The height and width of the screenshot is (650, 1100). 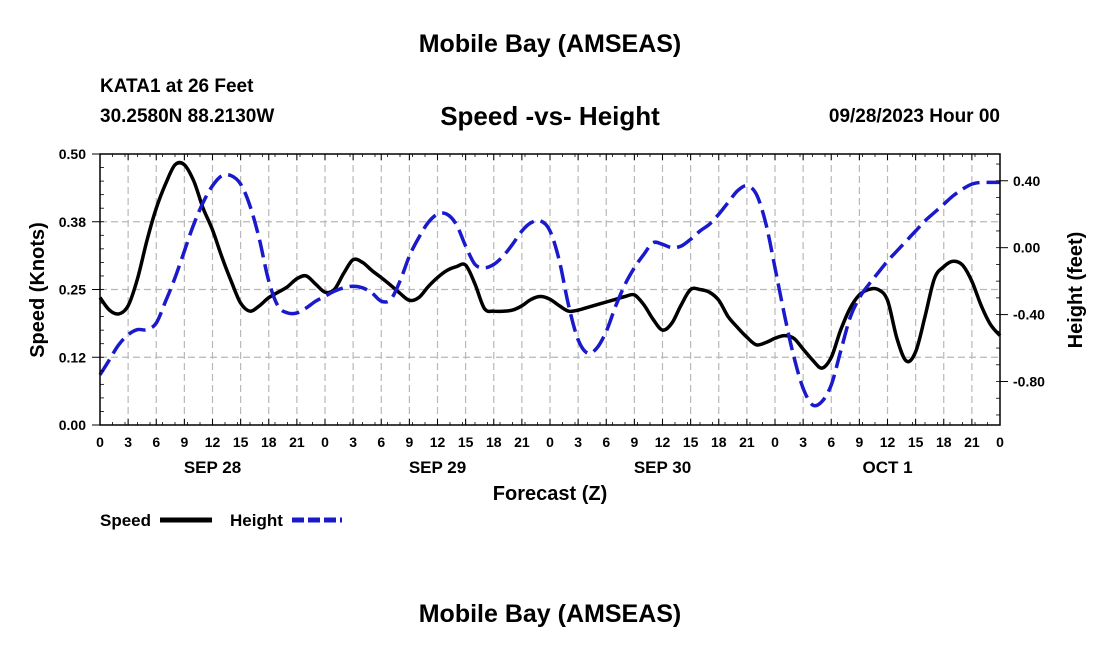 What do you see at coordinates (72, 154) in the screenshot?
I see `y-left-tick-label: 0.50` at bounding box center [72, 154].